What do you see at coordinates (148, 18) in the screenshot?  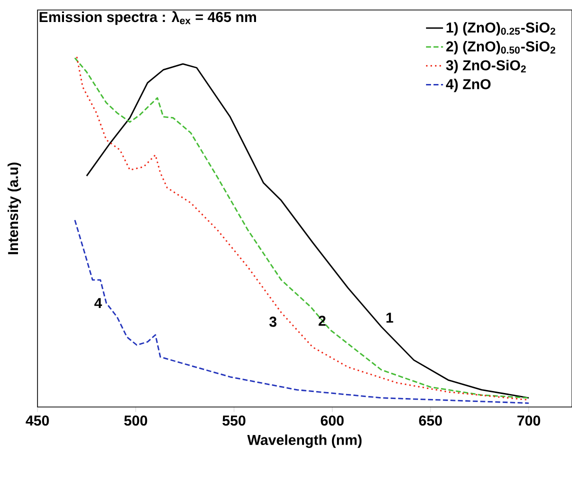 I see `chart-title: Emission spectra : λ$_{ex}$ = 465 nm` at bounding box center [148, 18].